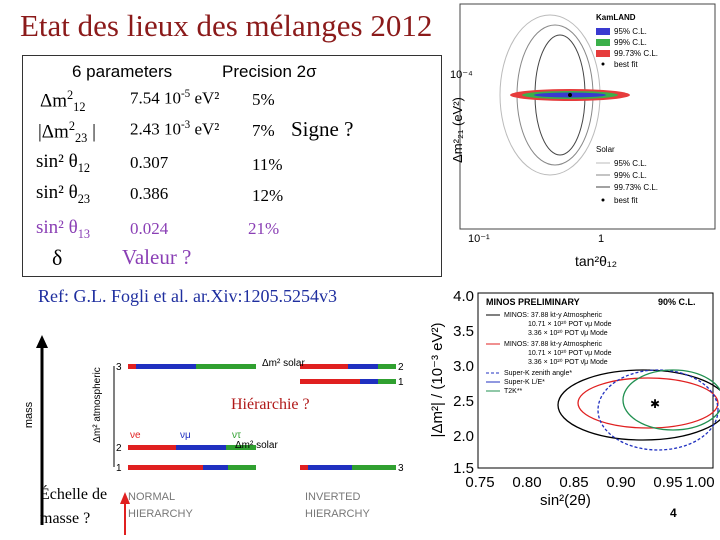 This screenshot has height=540, width=720. I want to click on t: 3.0, so click(463, 366).